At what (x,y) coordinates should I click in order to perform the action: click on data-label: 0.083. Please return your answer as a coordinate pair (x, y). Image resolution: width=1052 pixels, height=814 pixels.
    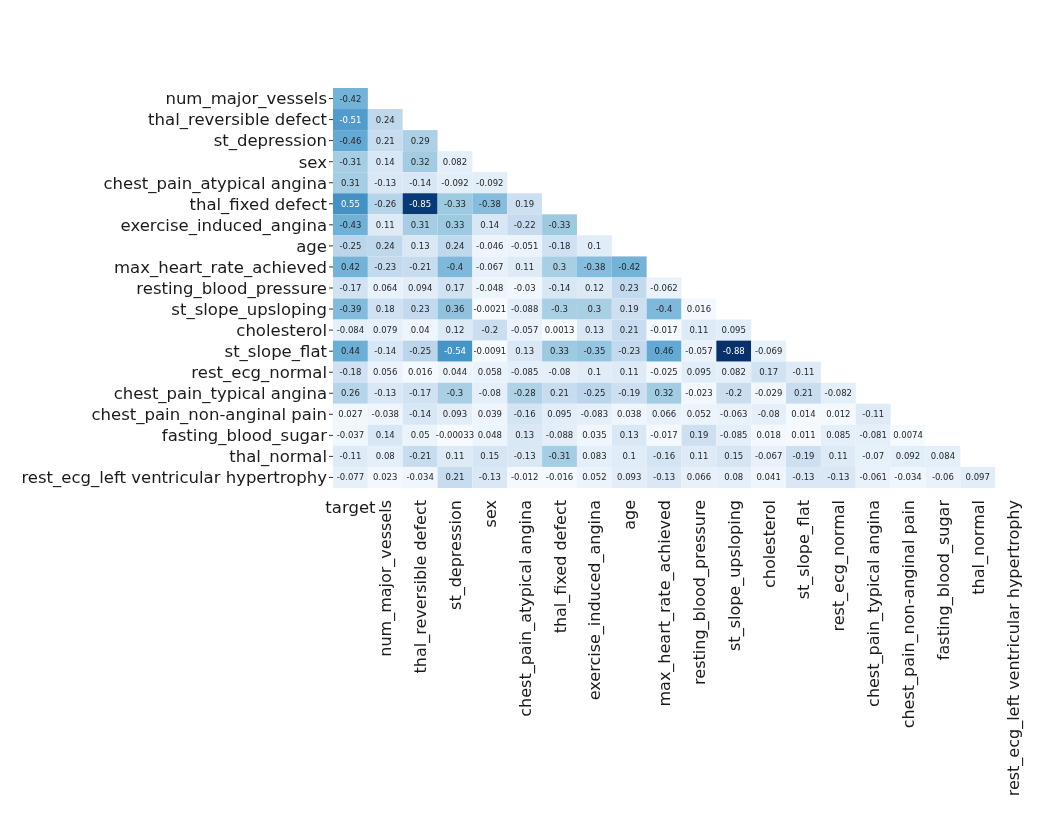
    Looking at the image, I should click on (594, 456).